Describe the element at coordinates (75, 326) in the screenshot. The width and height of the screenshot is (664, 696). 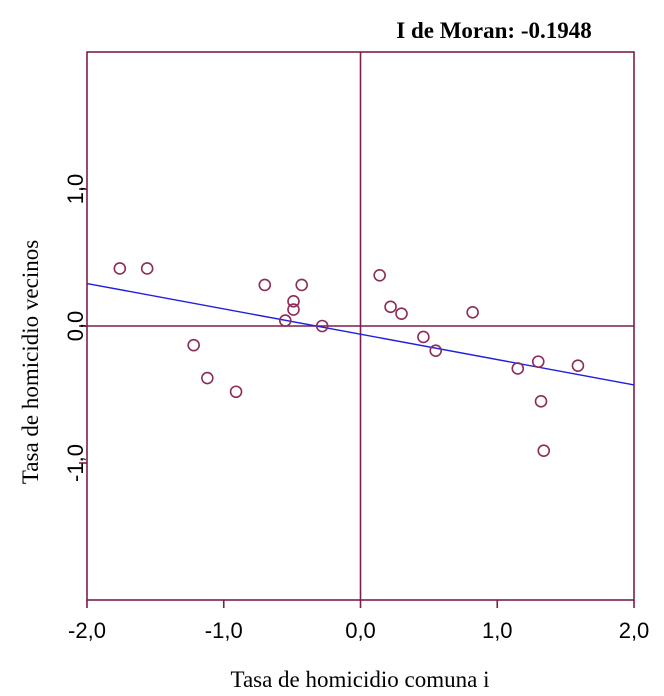
I see `y-tick-label-1: 0,0` at that location.